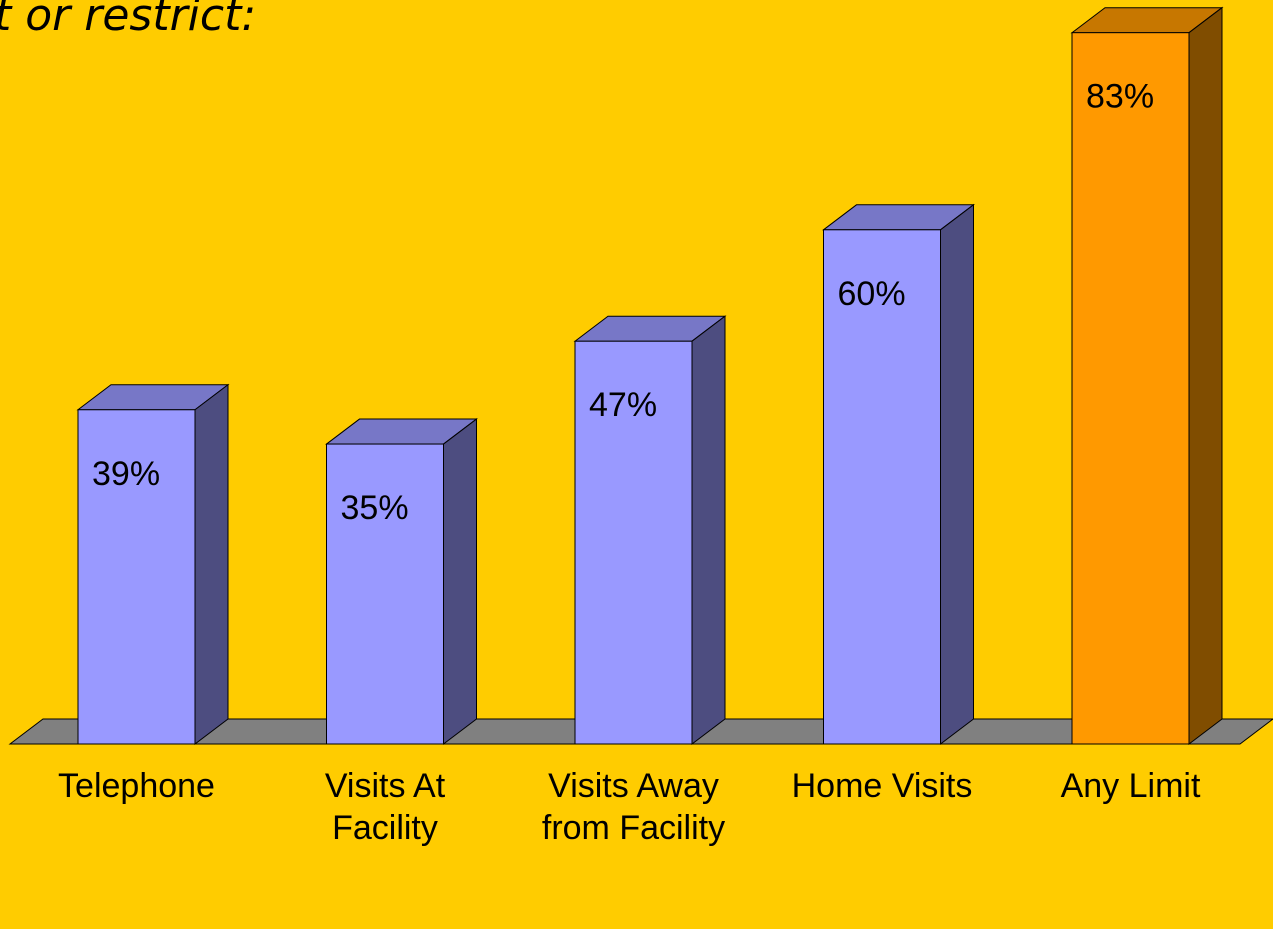 This screenshot has height=929, width=1273. What do you see at coordinates (385, 807) in the screenshot?
I see `x-tick-label: Visits At Facility` at bounding box center [385, 807].